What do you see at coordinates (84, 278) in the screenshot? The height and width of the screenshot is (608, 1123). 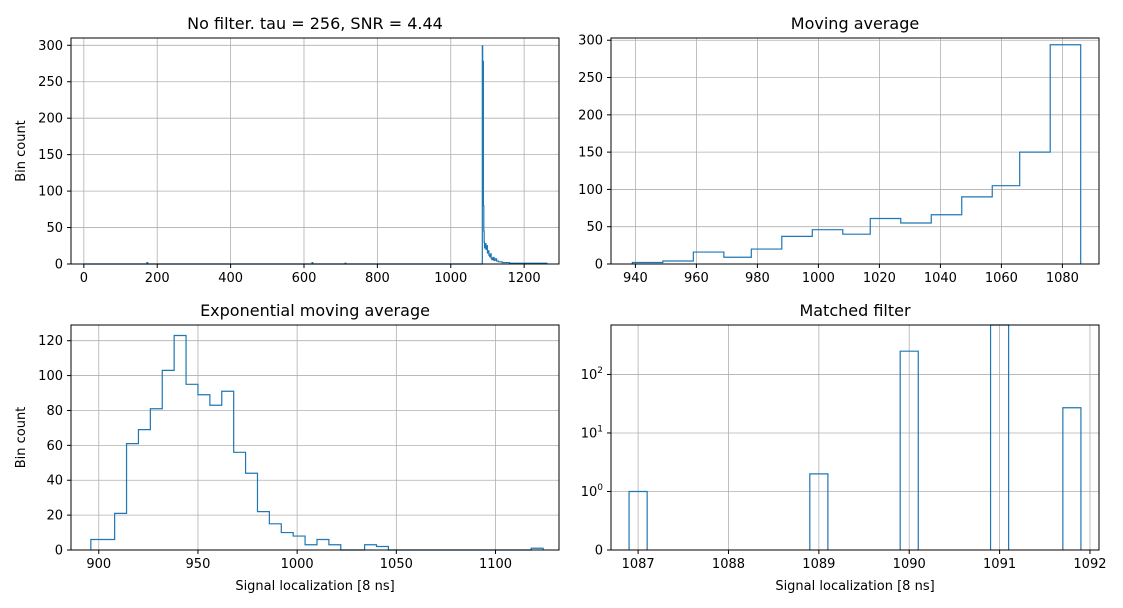 I see `x-tick-label: 0` at bounding box center [84, 278].